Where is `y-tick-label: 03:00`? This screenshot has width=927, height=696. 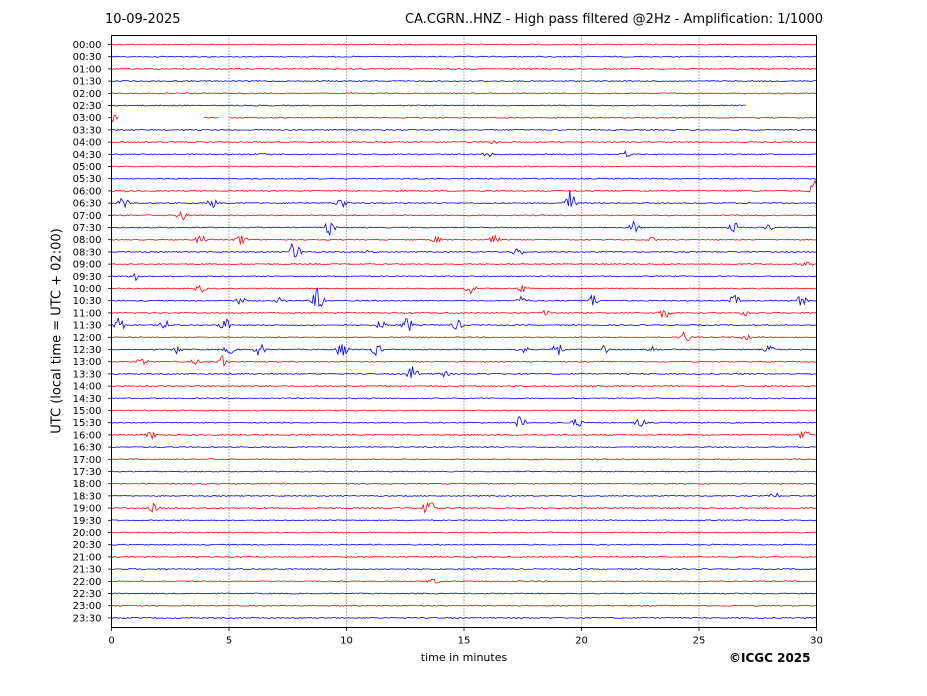
y-tick-label: 03:00 is located at coordinates (87, 118).